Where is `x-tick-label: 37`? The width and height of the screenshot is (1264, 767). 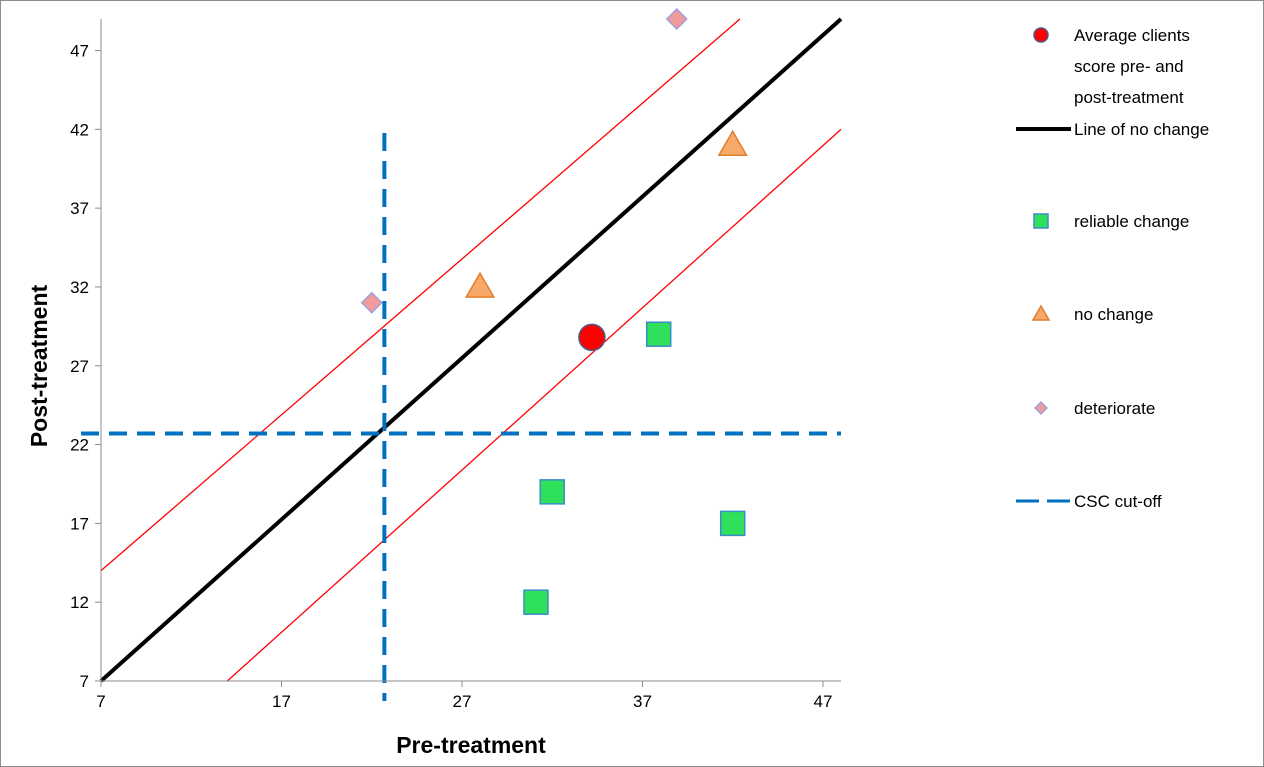
x-tick-label: 37 is located at coordinates (642, 701).